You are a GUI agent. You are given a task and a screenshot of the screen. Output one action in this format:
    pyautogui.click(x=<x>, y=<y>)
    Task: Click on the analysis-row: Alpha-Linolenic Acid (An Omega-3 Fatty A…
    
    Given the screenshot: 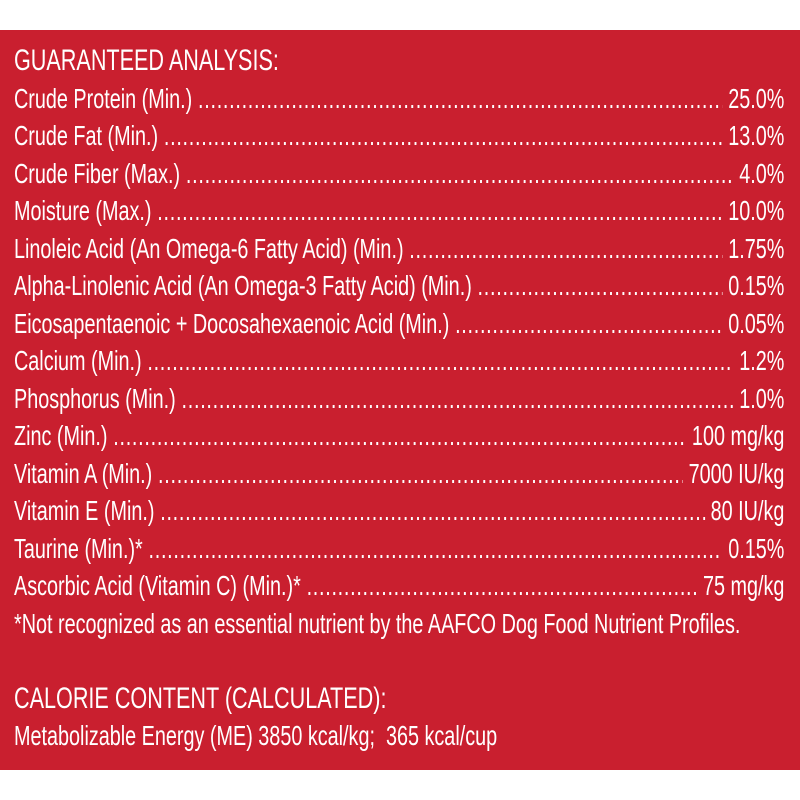 What is the action you would take?
    pyautogui.click(x=399, y=286)
    